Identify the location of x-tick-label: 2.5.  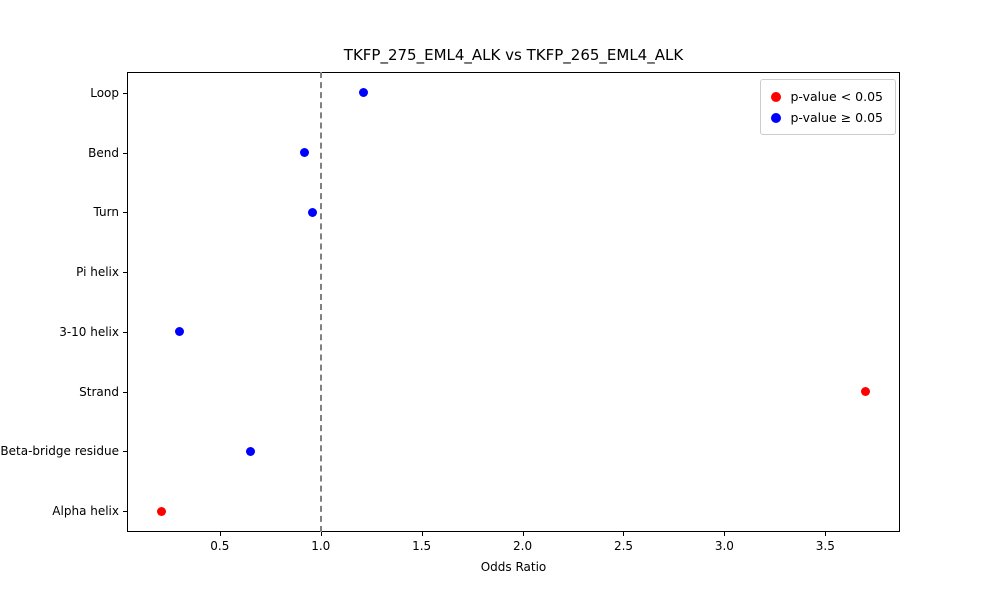
(623, 546).